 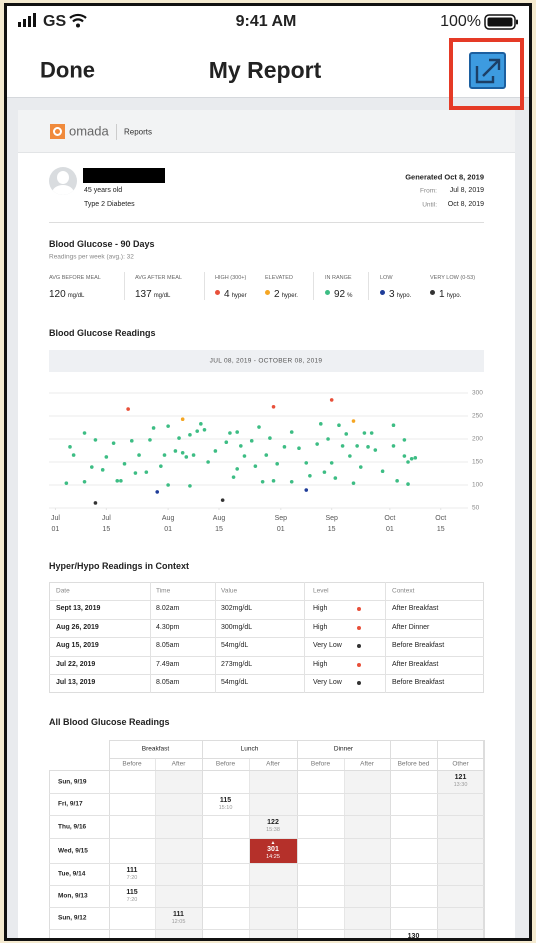 What do you see at coordinates (124, 175) in the screenshot?
I see `redacted-name` at bounding box center [124, 175].